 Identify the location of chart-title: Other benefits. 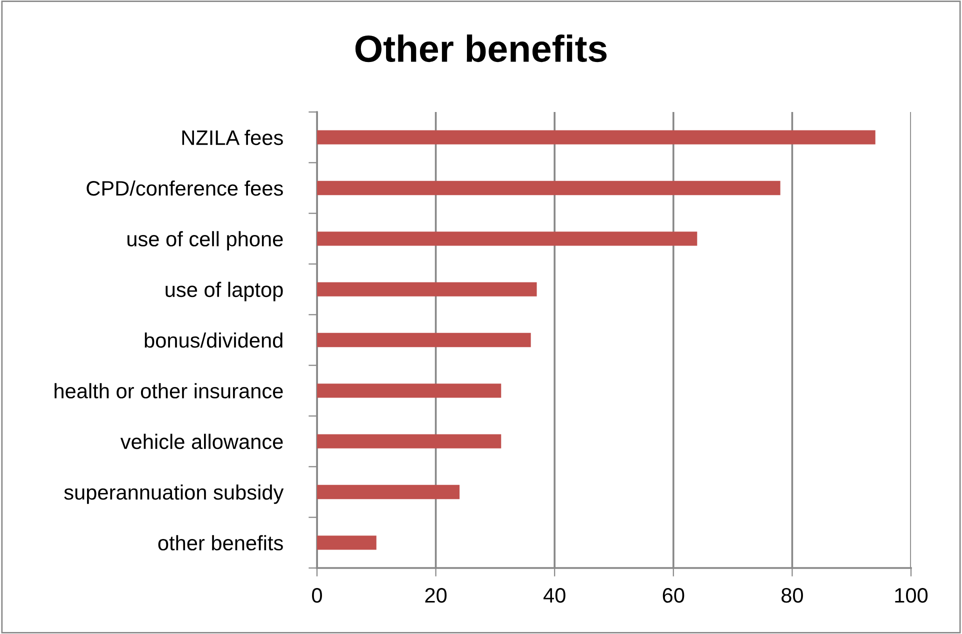
(481, 48).